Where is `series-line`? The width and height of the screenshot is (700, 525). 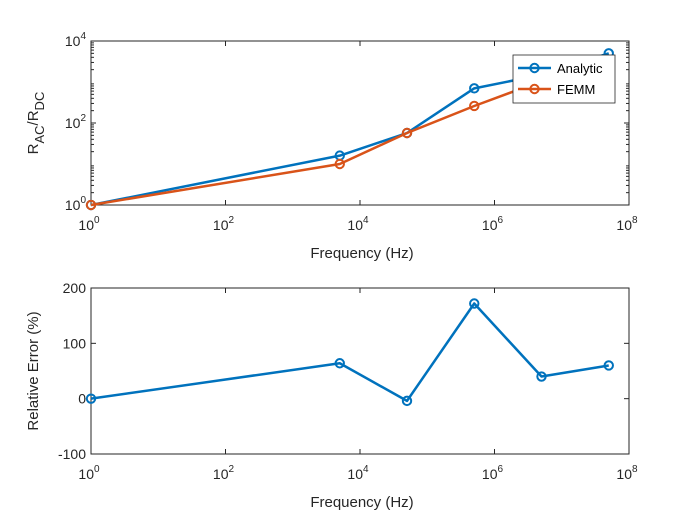
series-line is located at coordinates (349, 352).